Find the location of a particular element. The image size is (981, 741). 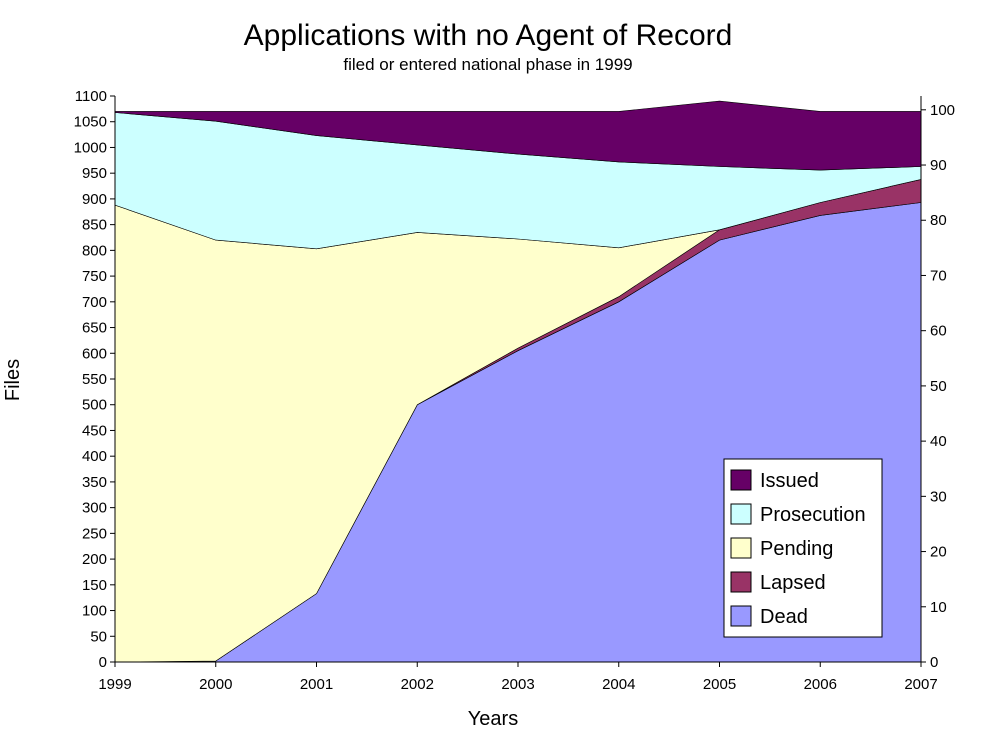

y2-tick-label: 60 is located at coordinates (938, 331).